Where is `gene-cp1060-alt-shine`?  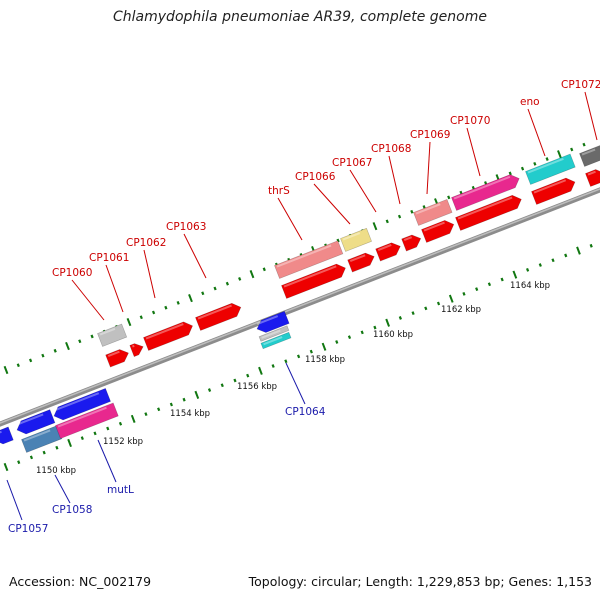 gene-cp1060-alt-shine is located at coordinates (107, 331).